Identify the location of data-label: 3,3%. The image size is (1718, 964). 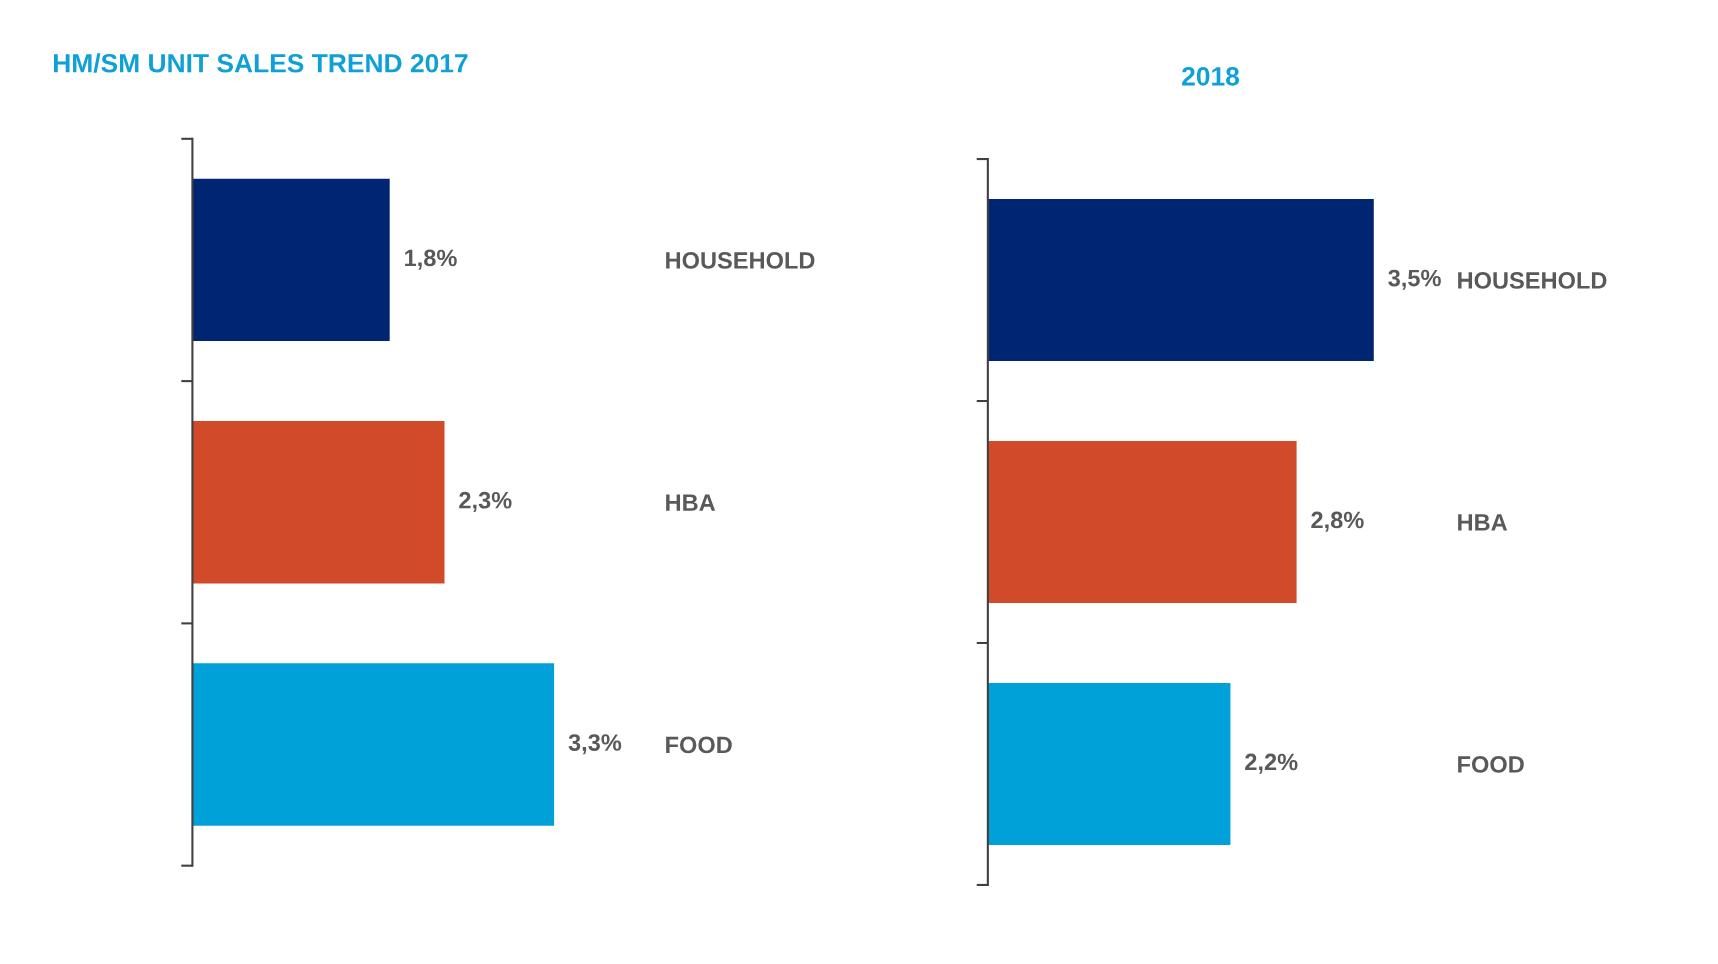
(595, 744).